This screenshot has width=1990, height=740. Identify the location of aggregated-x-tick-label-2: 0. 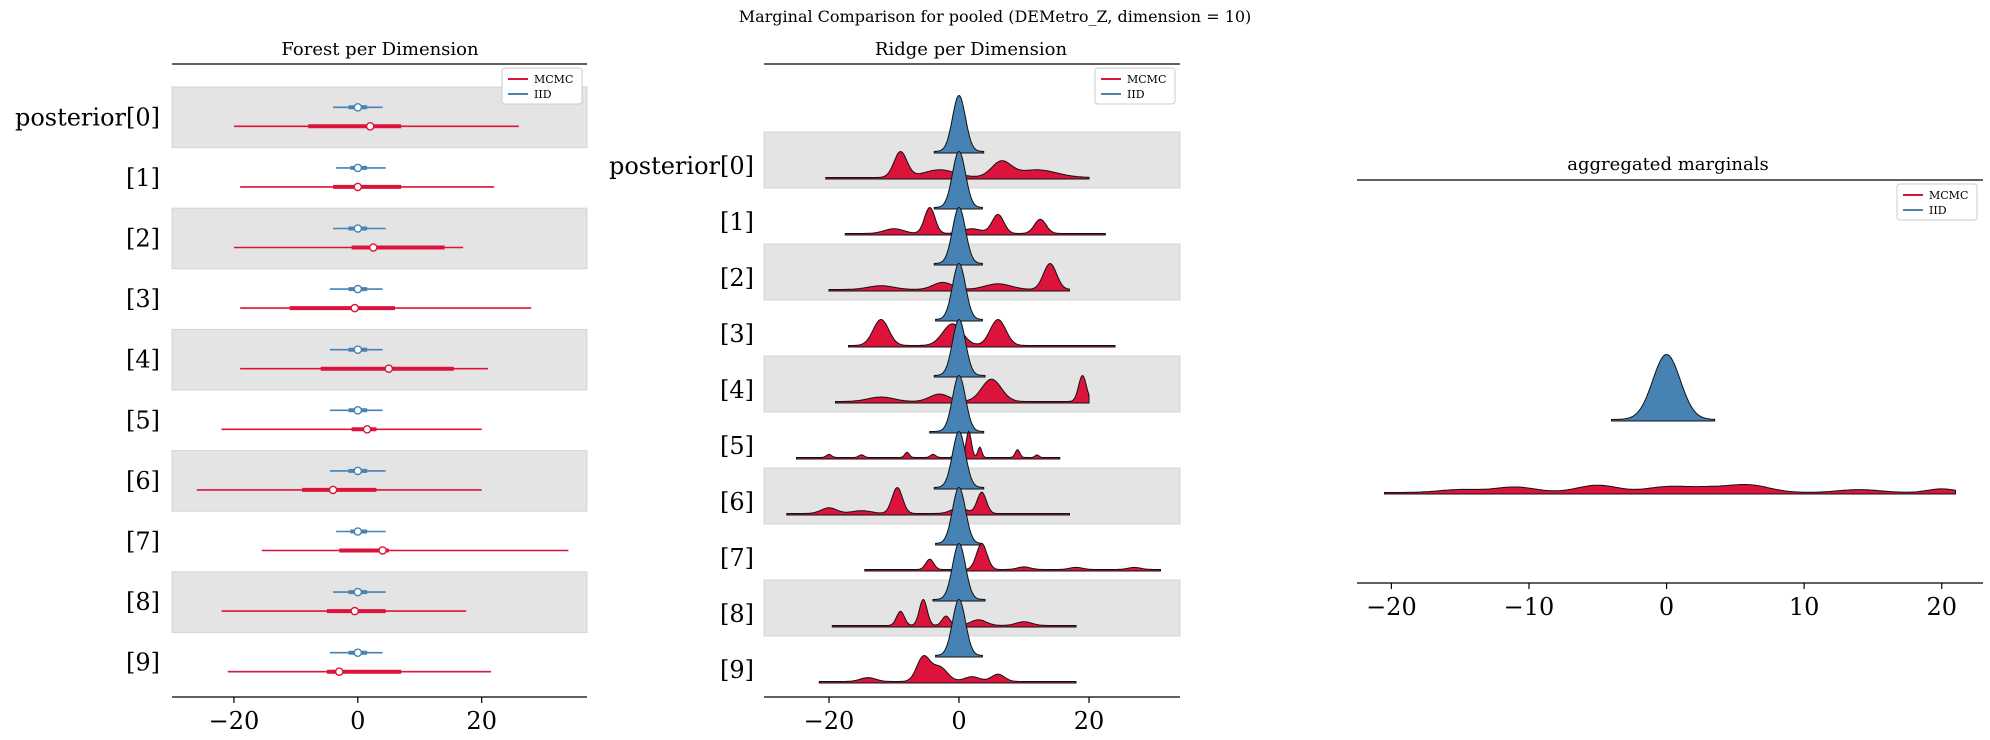
(1666, 607).